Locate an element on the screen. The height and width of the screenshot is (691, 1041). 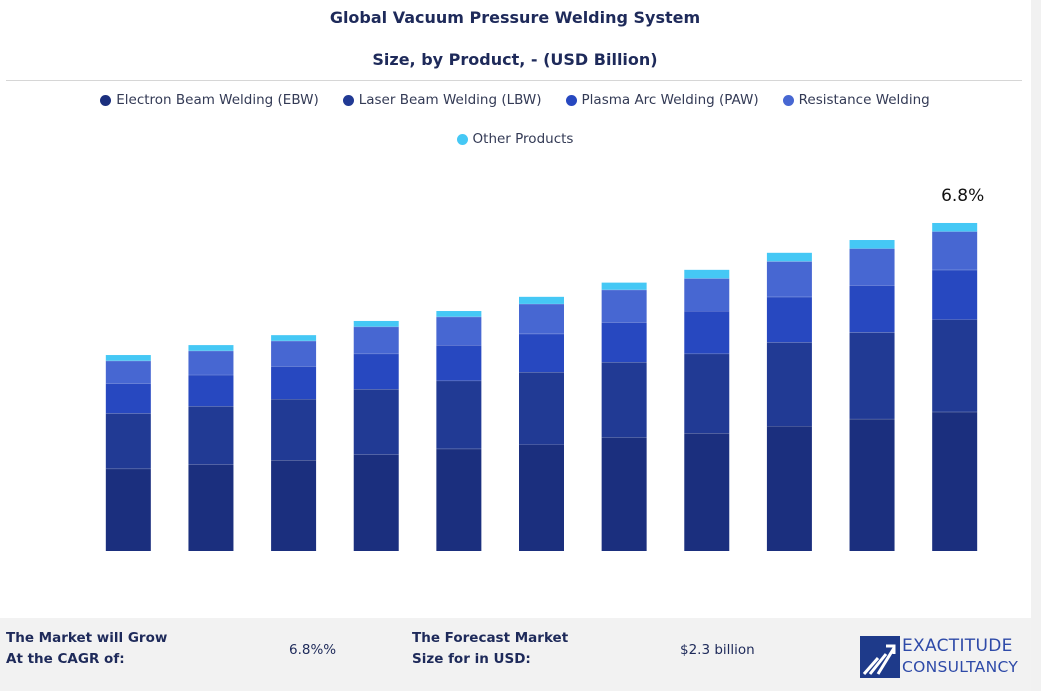
legend-label: Laser Beam Welding (LBW) is located at coordinates (450, 100).